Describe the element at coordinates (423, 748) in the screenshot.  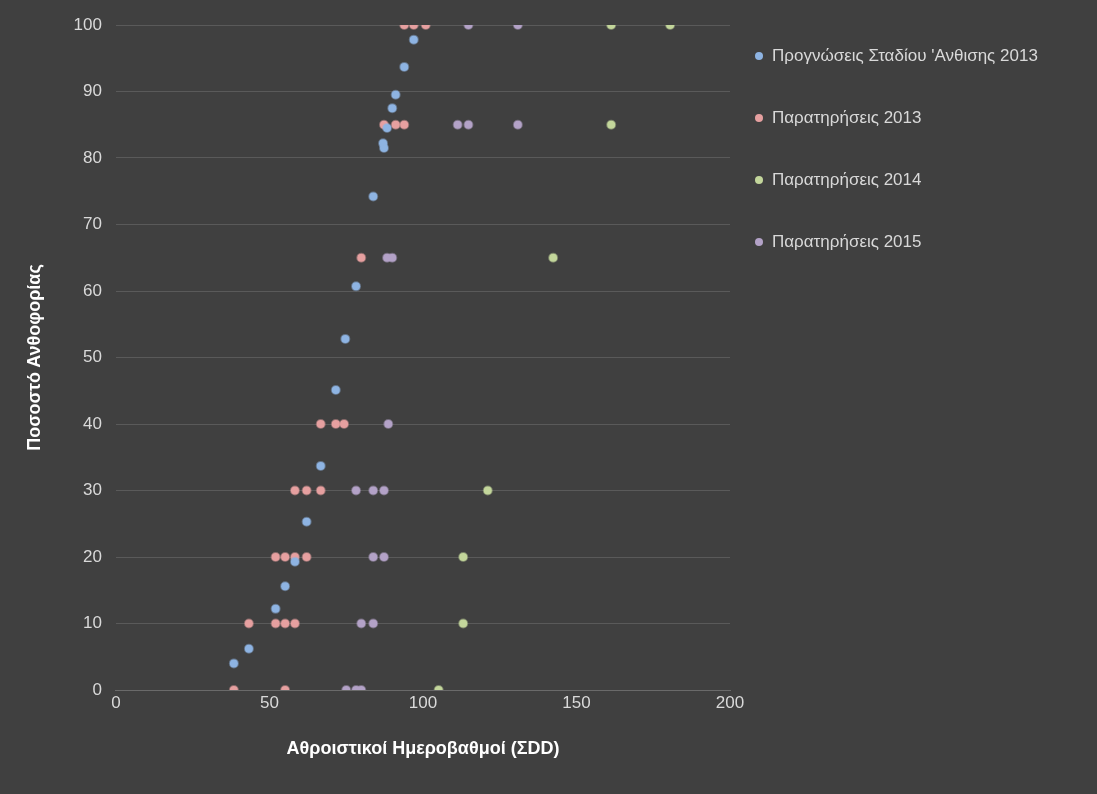
I see `x-axis-title: Αθροιστικοί Ημεροβαθμοί (ΣDD)` at that location.